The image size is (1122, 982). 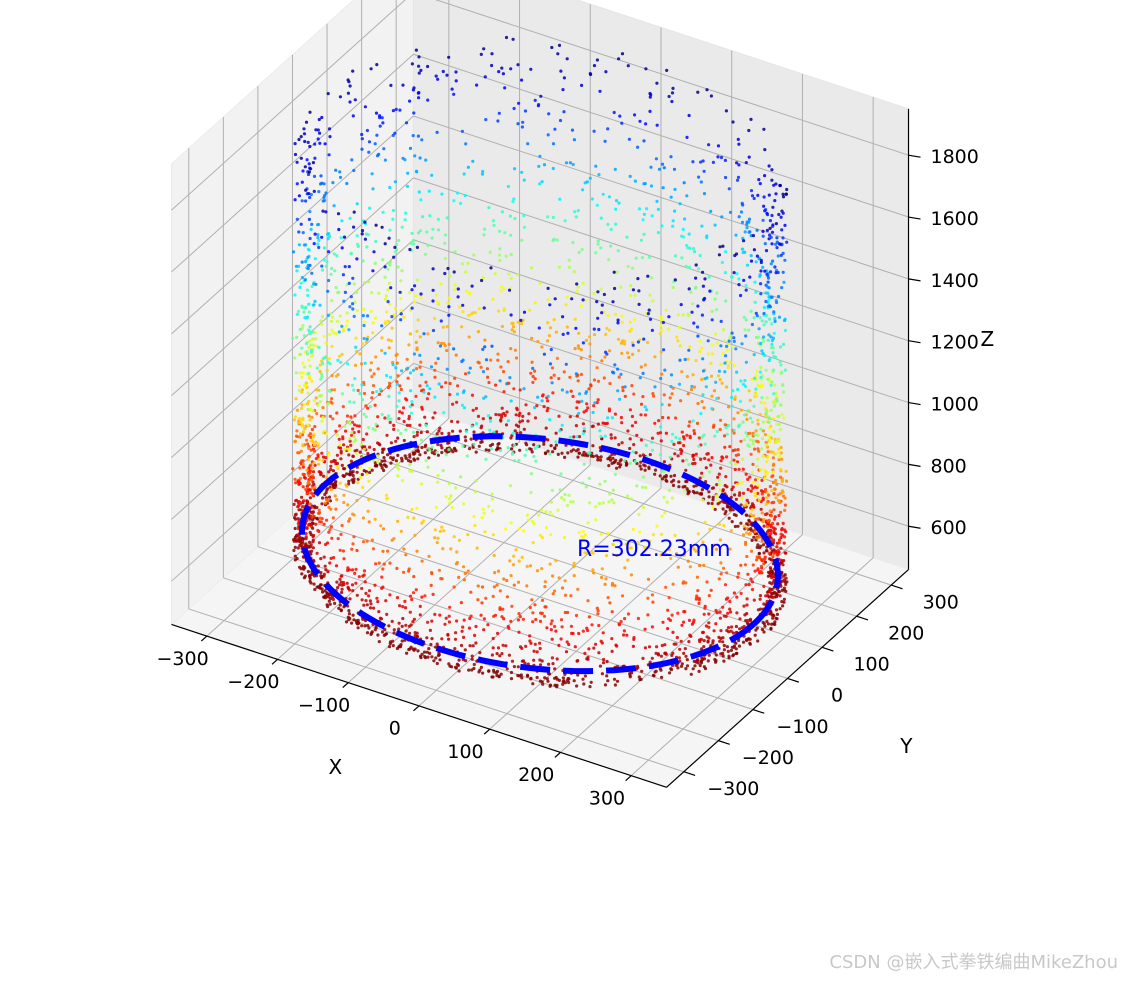 I want to click on z-grid-back, so click(x=661, y=197).